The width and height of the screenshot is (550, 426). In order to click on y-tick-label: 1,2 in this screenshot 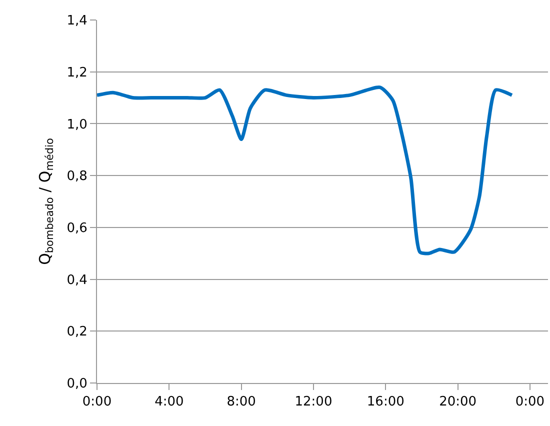, I will do `click(77, 72)`.